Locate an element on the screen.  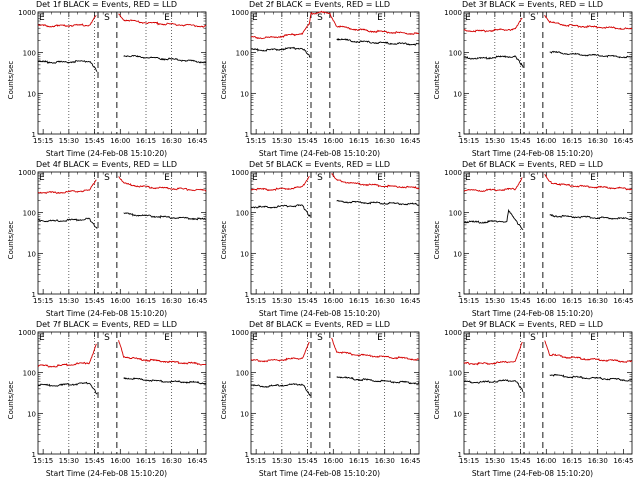
panel-title: Det 9f BLACK = Events, RED = LLD is located at coordinates (532, 324).